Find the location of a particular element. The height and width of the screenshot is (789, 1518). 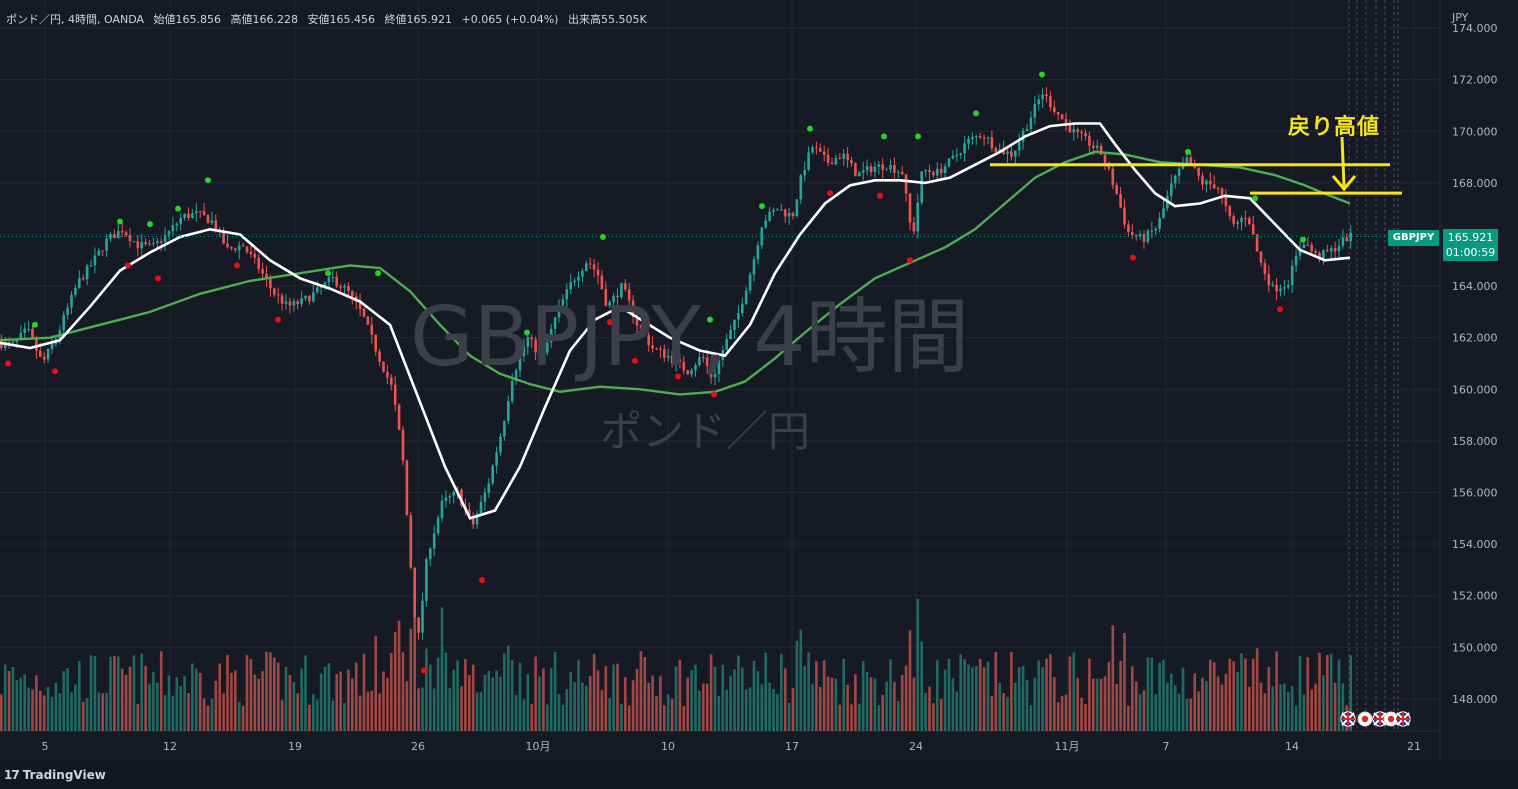

time-tick-label: 21 is located at coordinates (1414, 746).